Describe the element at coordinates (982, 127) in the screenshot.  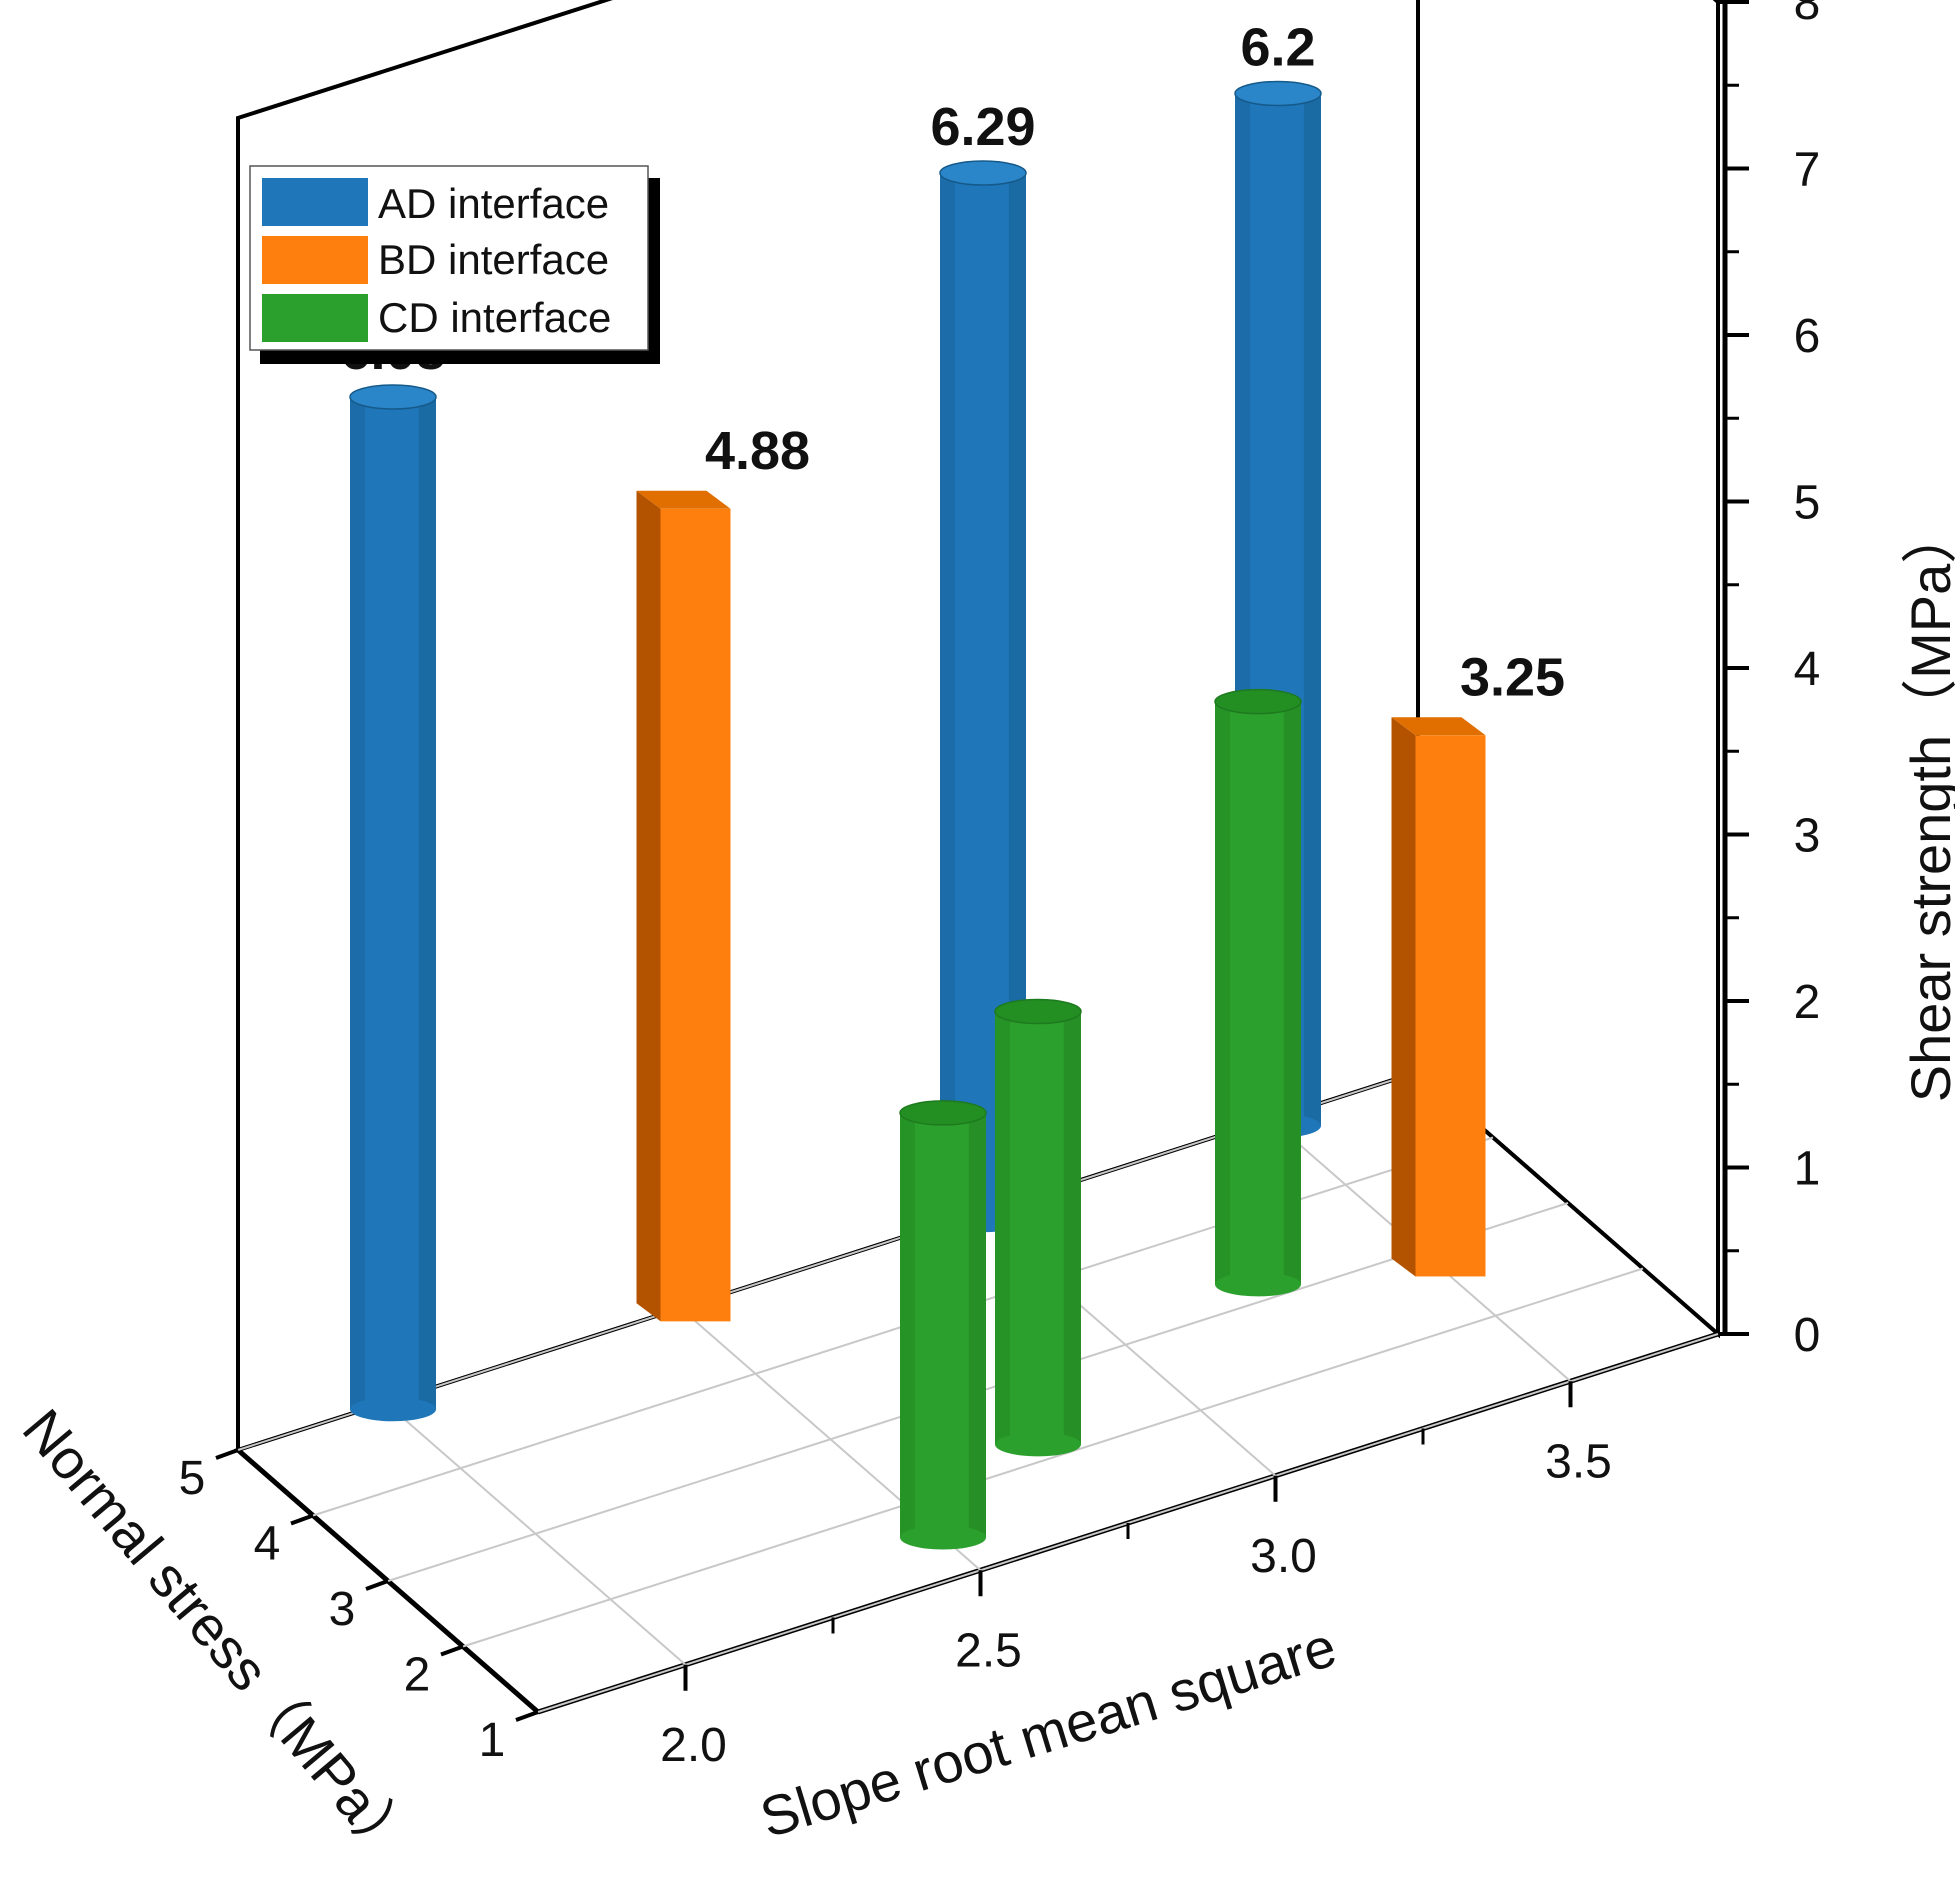
I see `ad-bar-1-label: 6.29` at that location.